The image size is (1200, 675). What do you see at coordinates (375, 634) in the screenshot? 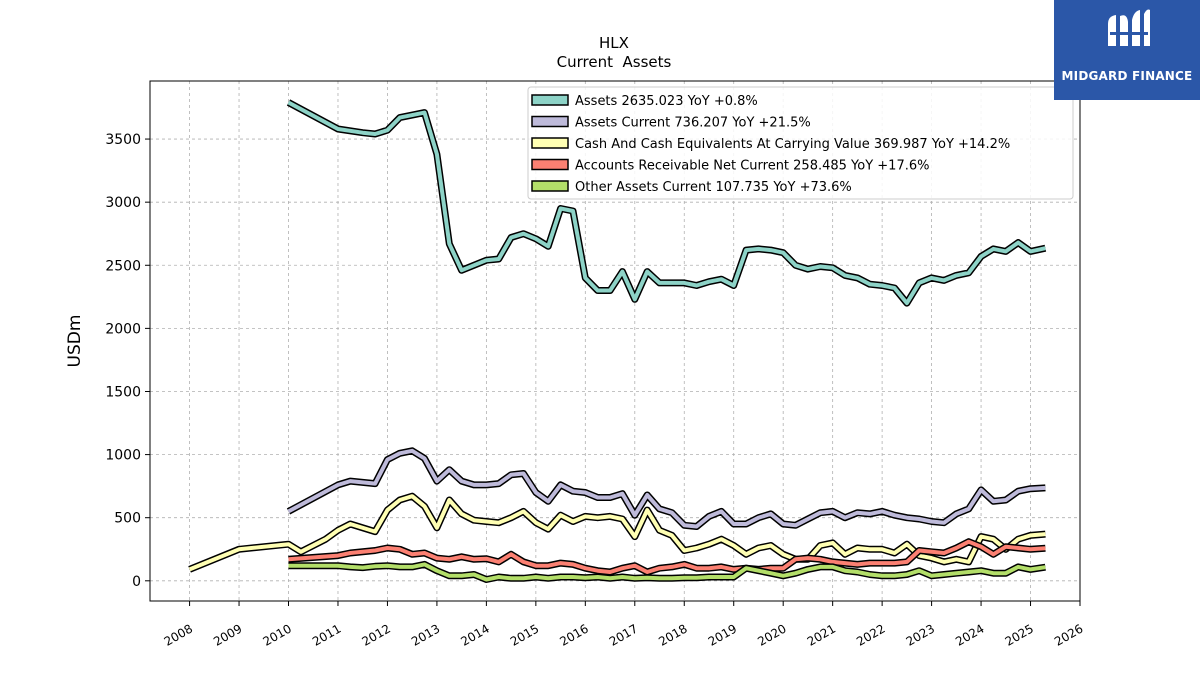
I see `x-tick-label: 2012` at bounding box center [375, 634].